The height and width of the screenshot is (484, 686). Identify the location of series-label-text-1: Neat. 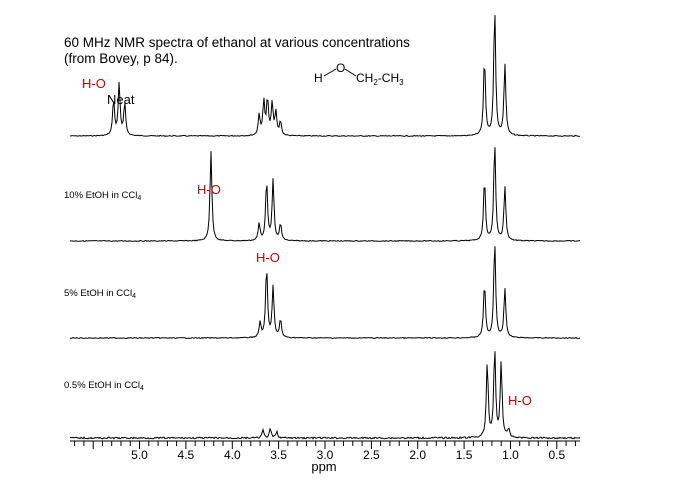
(121, 99).